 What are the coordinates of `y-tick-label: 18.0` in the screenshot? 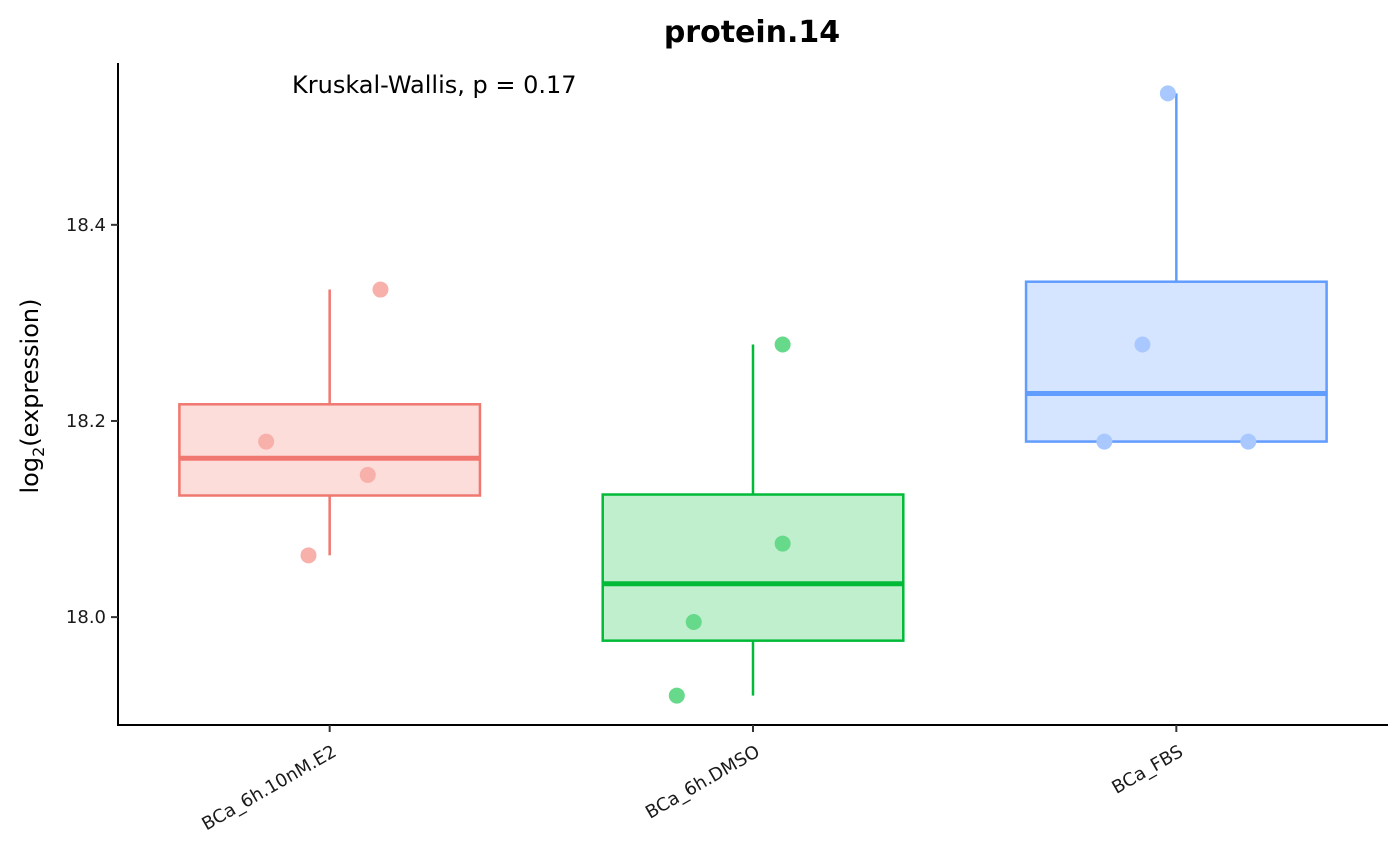 It's located at (86, 617).